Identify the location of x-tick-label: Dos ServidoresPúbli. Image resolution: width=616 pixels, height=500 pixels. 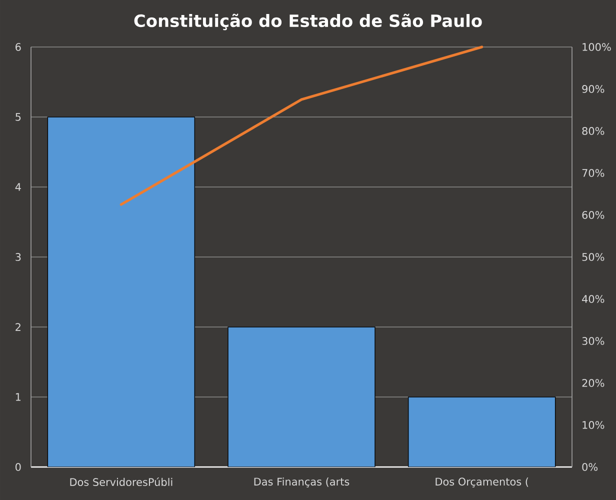
(121, 482).